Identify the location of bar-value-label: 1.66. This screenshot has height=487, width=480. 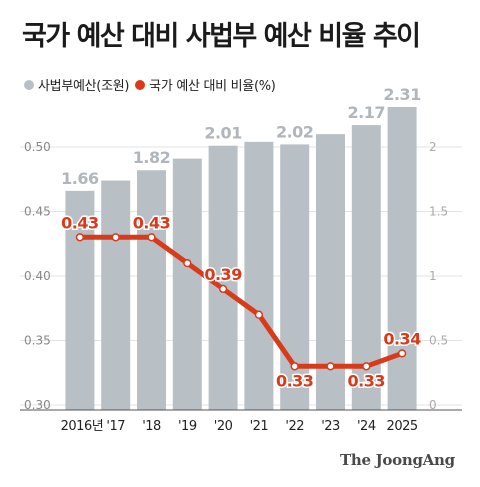
(80, 178).